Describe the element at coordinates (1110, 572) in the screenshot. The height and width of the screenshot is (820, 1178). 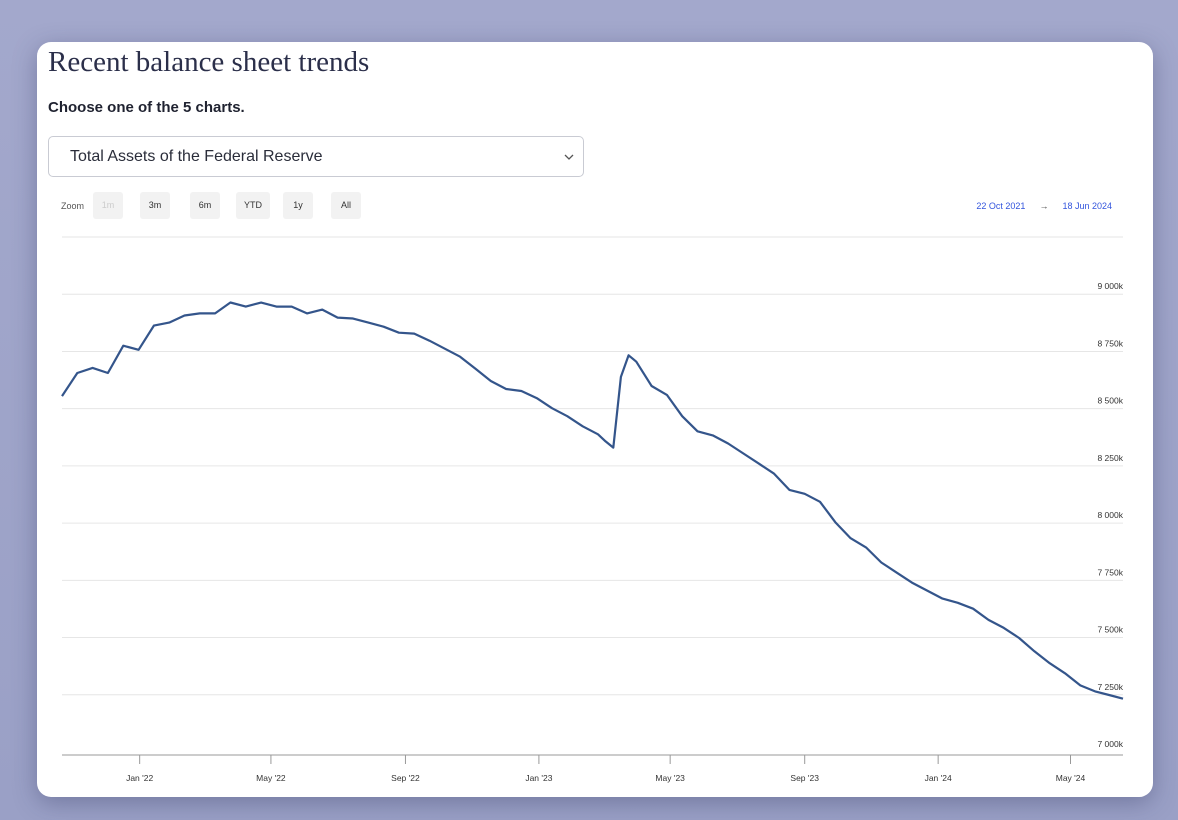
I see `y-tick-label: 7 750k` at that location.